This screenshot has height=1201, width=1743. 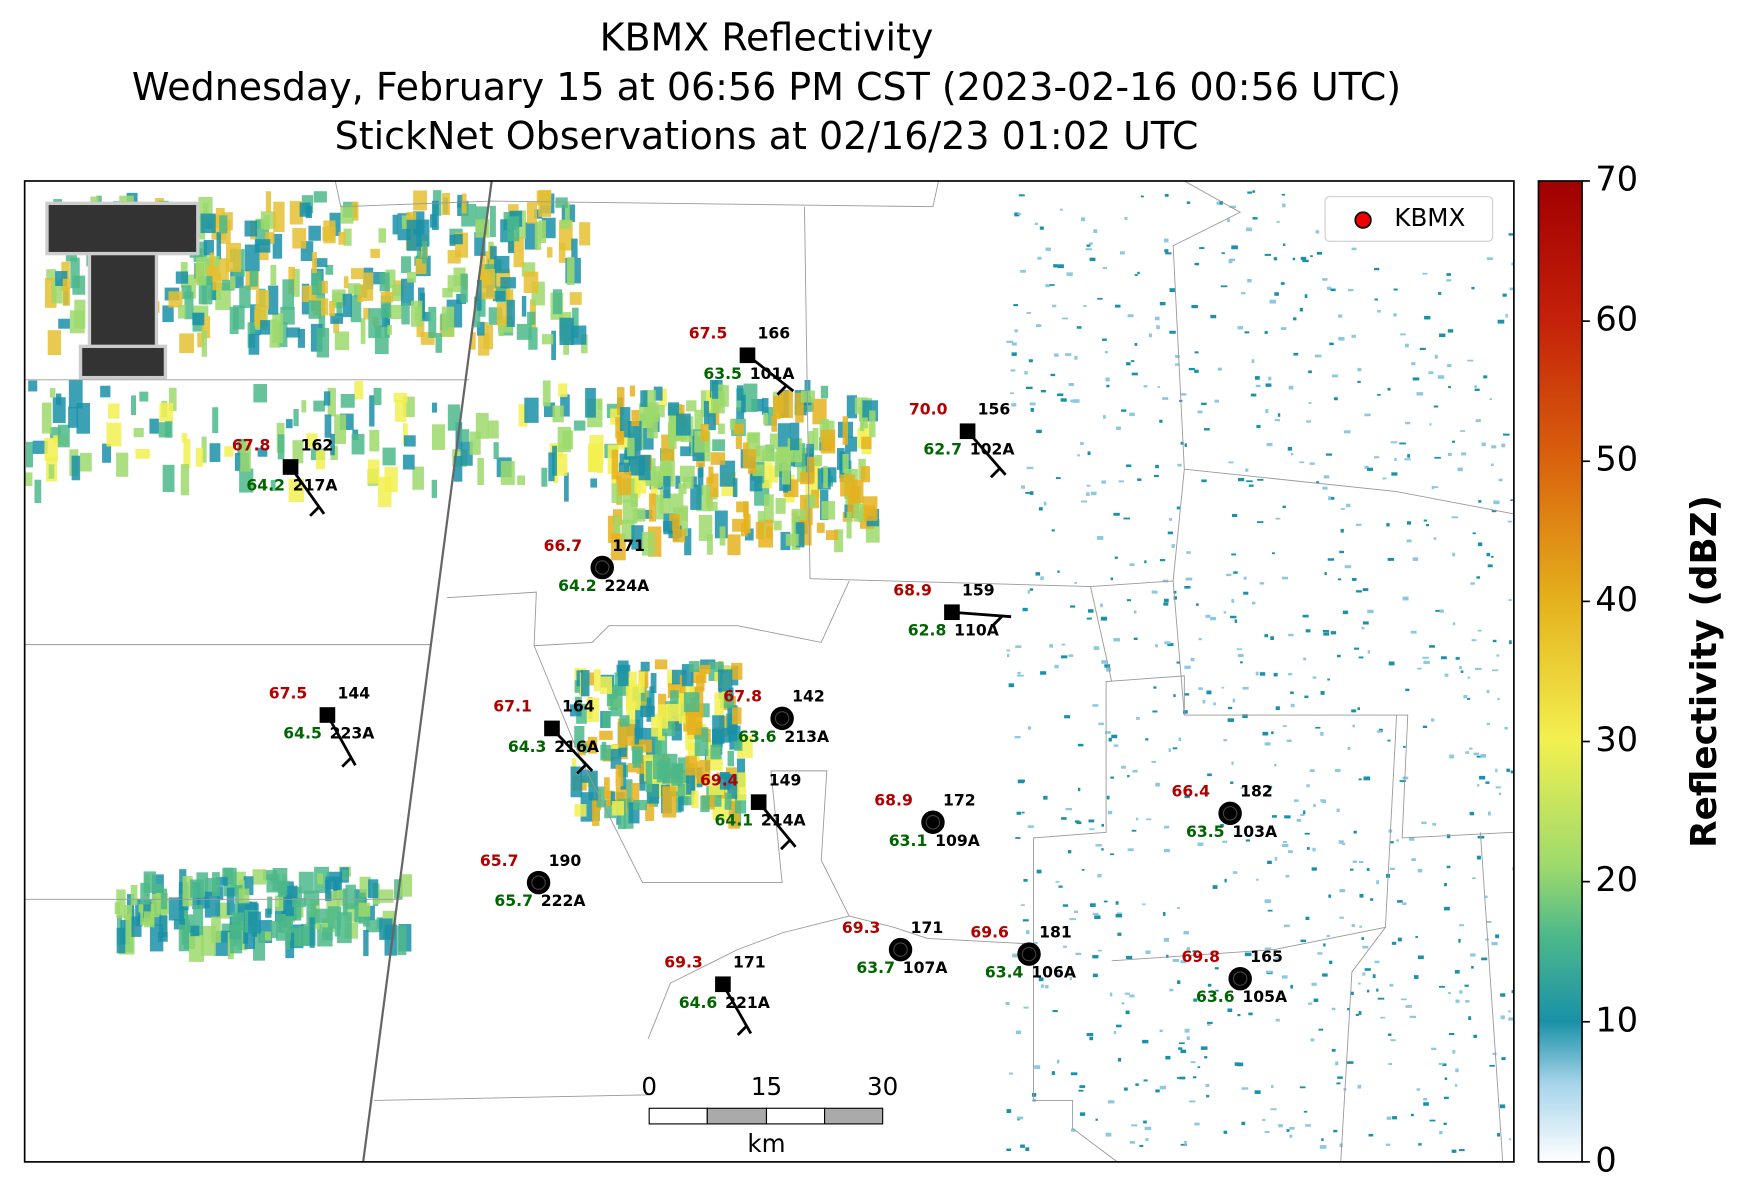 I want to click on station-marker, so click(x=552, y=728).